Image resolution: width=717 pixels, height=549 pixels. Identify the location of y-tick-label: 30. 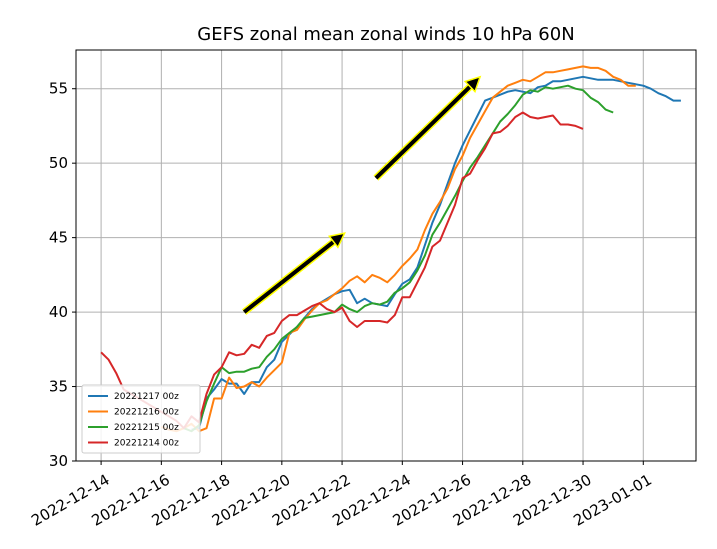
(58, 461).